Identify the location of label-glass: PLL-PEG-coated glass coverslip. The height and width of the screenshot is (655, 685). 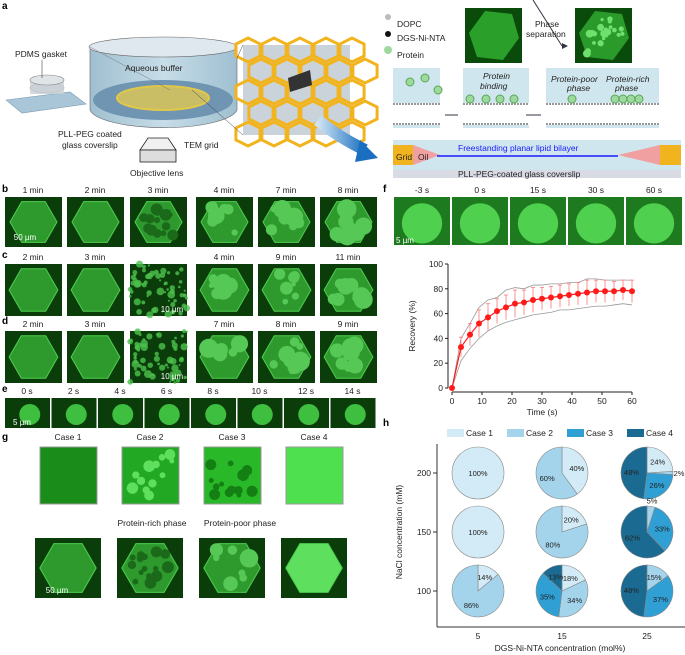
(519, 174).